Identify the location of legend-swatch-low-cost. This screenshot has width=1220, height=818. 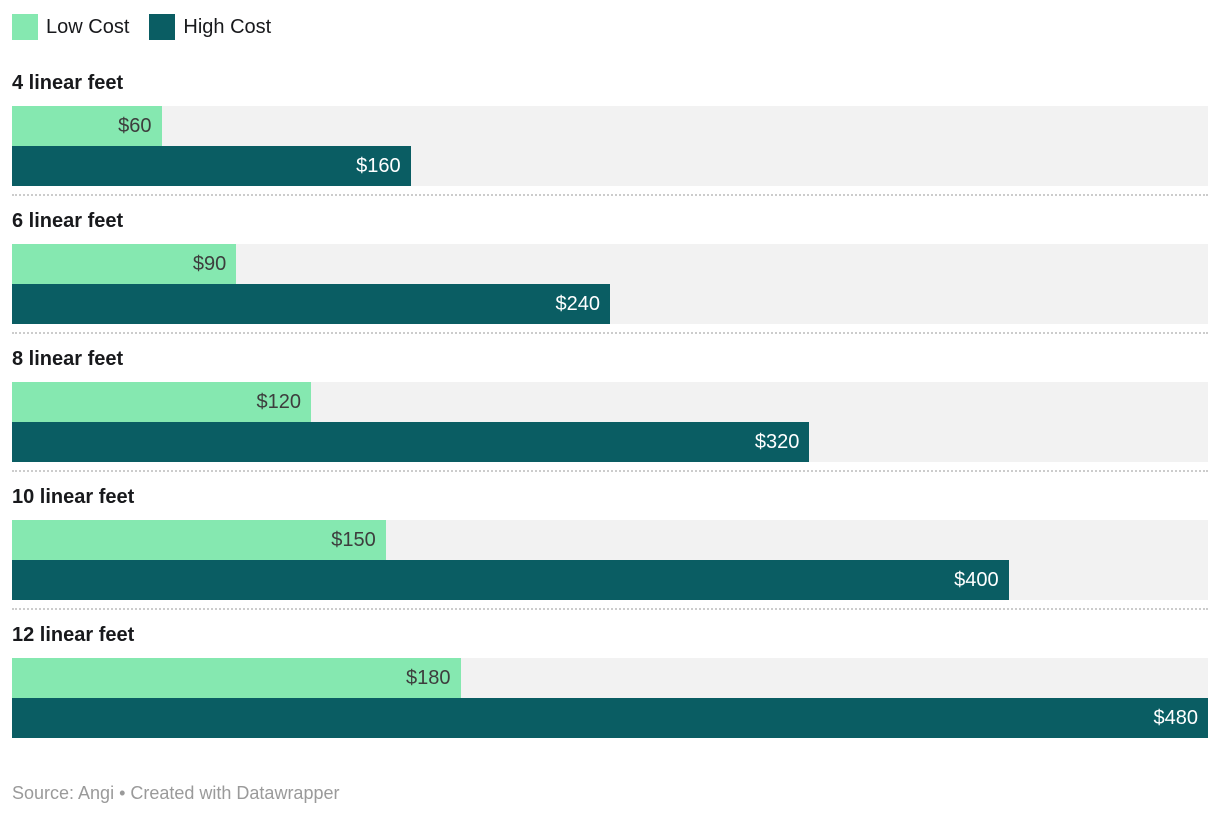
(25, 27).